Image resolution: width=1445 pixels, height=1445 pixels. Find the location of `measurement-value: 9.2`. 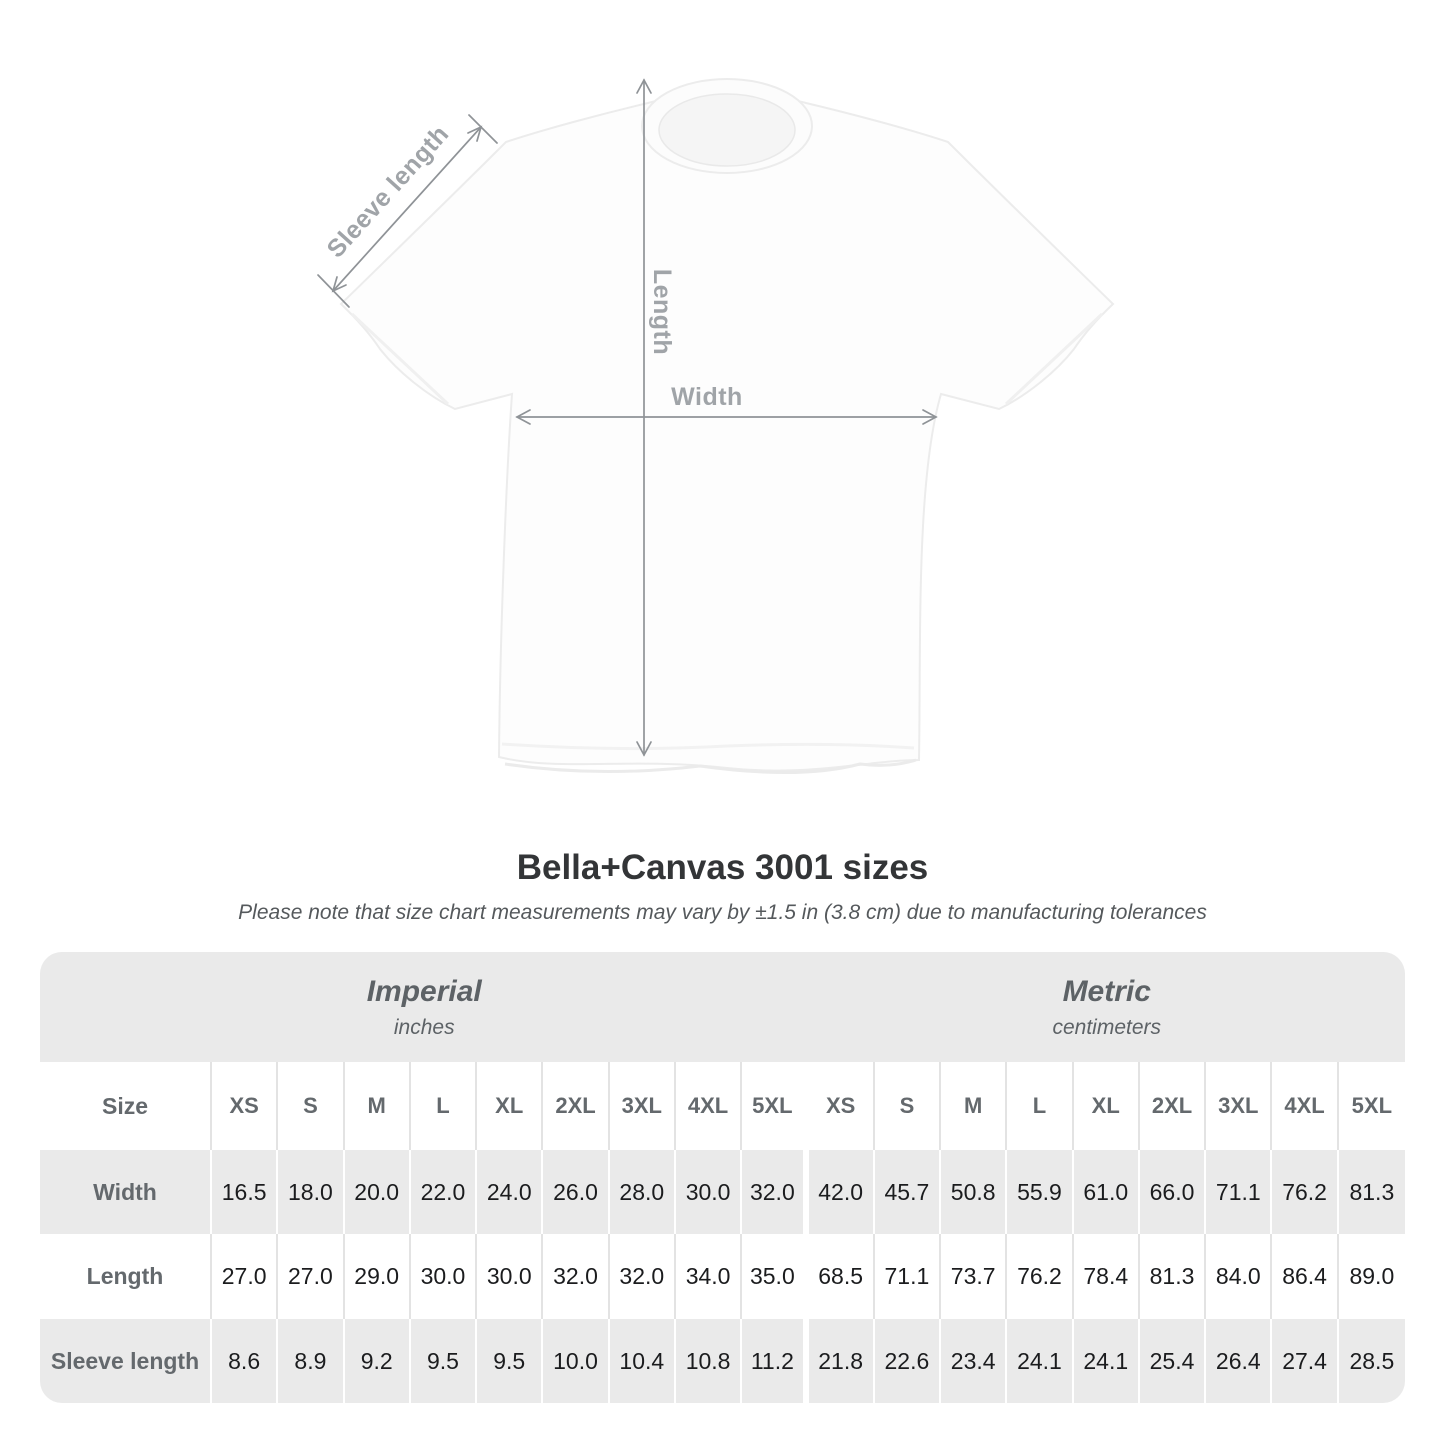

measurement-value: 9.2 is located at coordinates (377, 1361).